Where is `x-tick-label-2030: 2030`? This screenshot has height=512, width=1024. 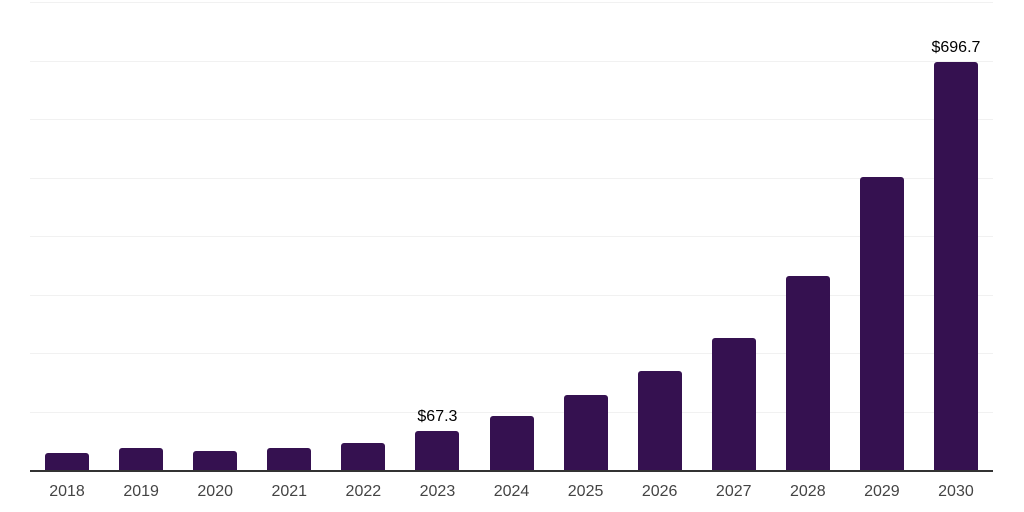 x-tick-label-2030: 2030 is located at coordinates (956, 491).